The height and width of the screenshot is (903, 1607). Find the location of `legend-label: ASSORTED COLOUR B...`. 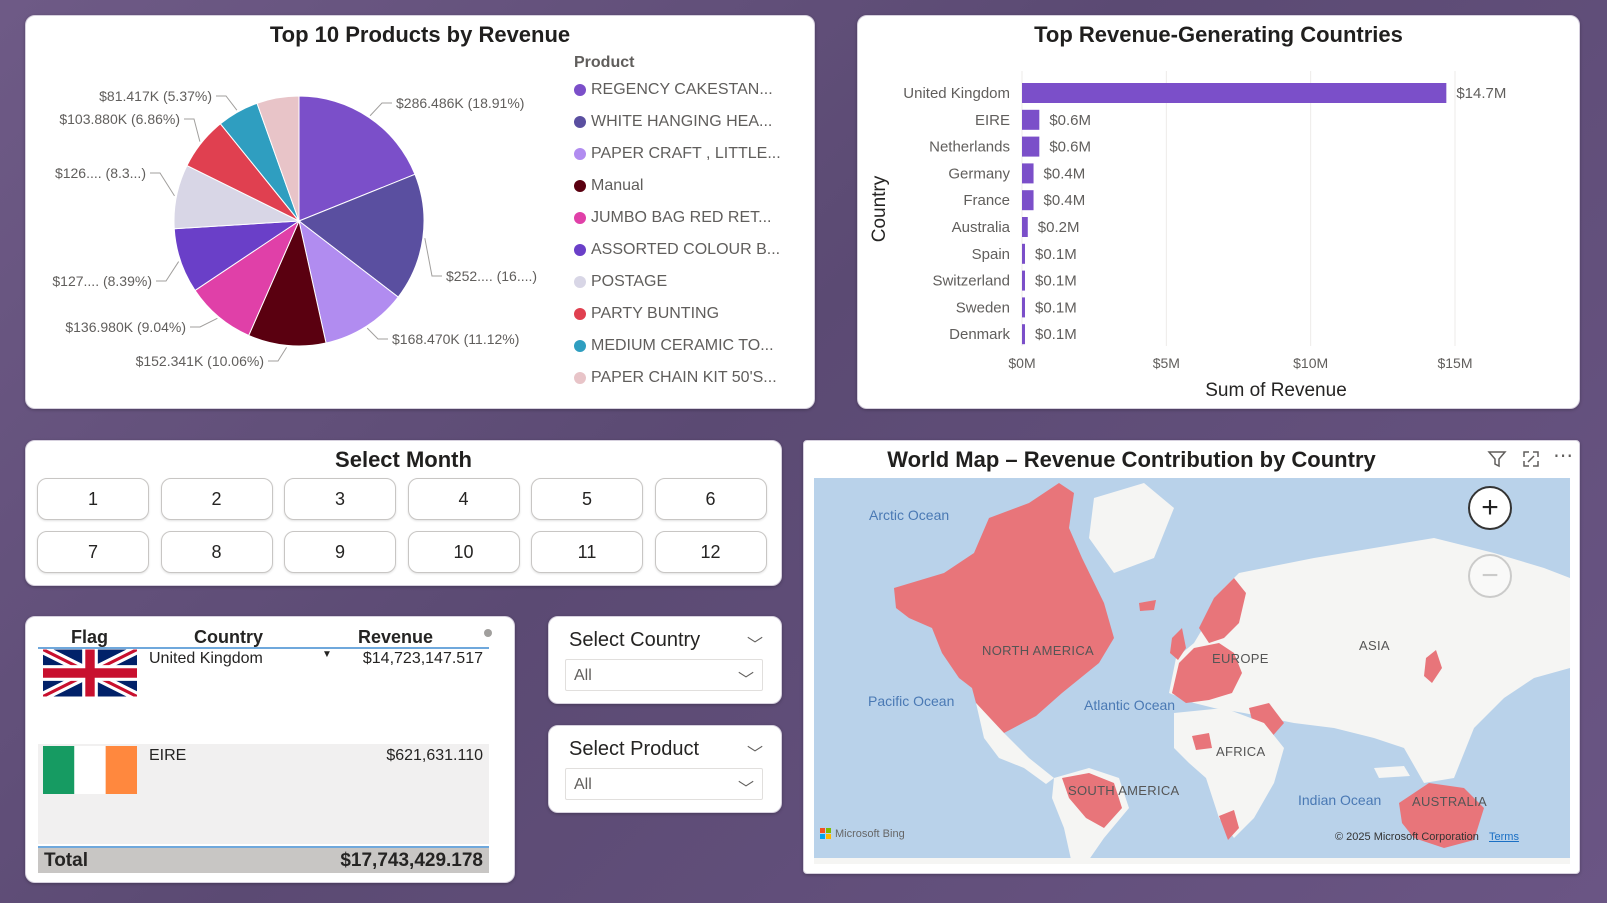

legend-label: ASSORTED COLOUR B... is located at coordinates (686, 249).